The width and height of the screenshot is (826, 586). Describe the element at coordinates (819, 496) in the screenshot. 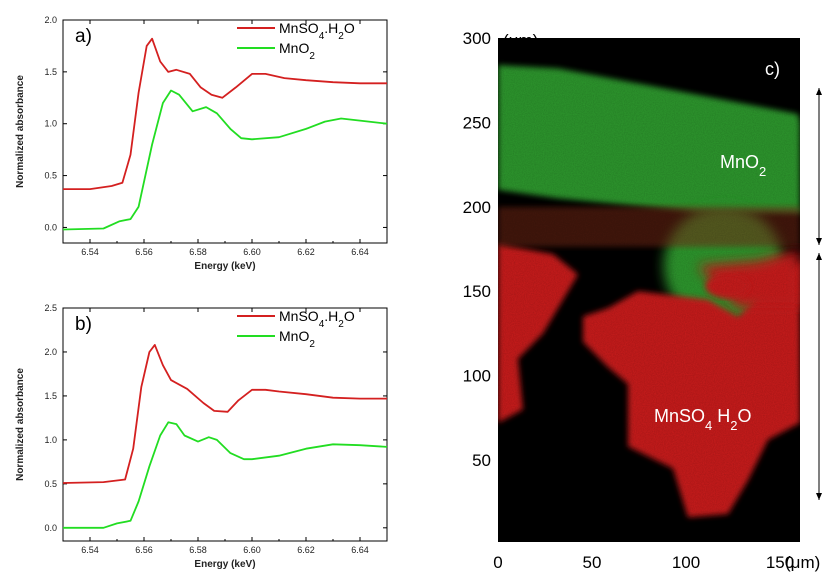

I see `thickness-arrow-mnso4-head-bottom` at that location.